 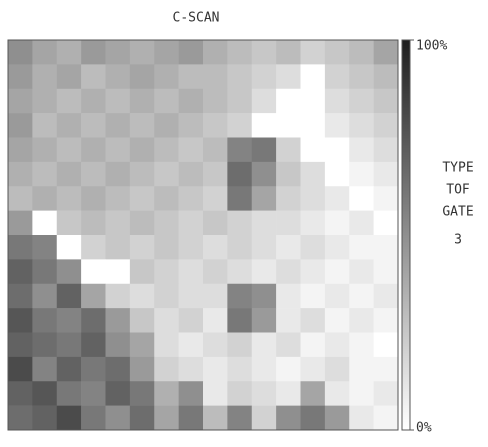 What do you see at coordinates (457, 212) in the screenshot?
I see `side-label: GATE` at bounding box center [457, 212].